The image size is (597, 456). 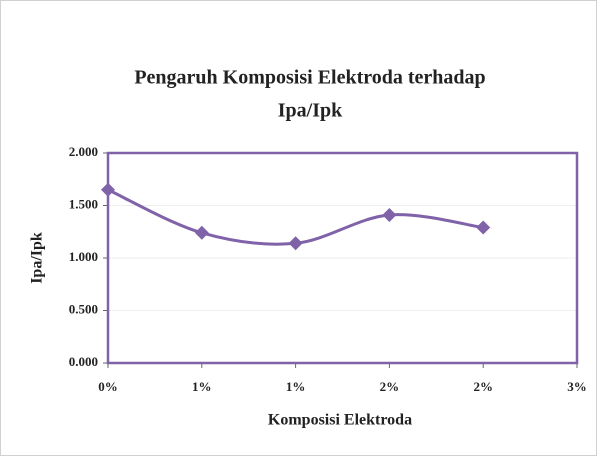 I want to click on y-tick-label: 1.000, so click(x=83, y=256).